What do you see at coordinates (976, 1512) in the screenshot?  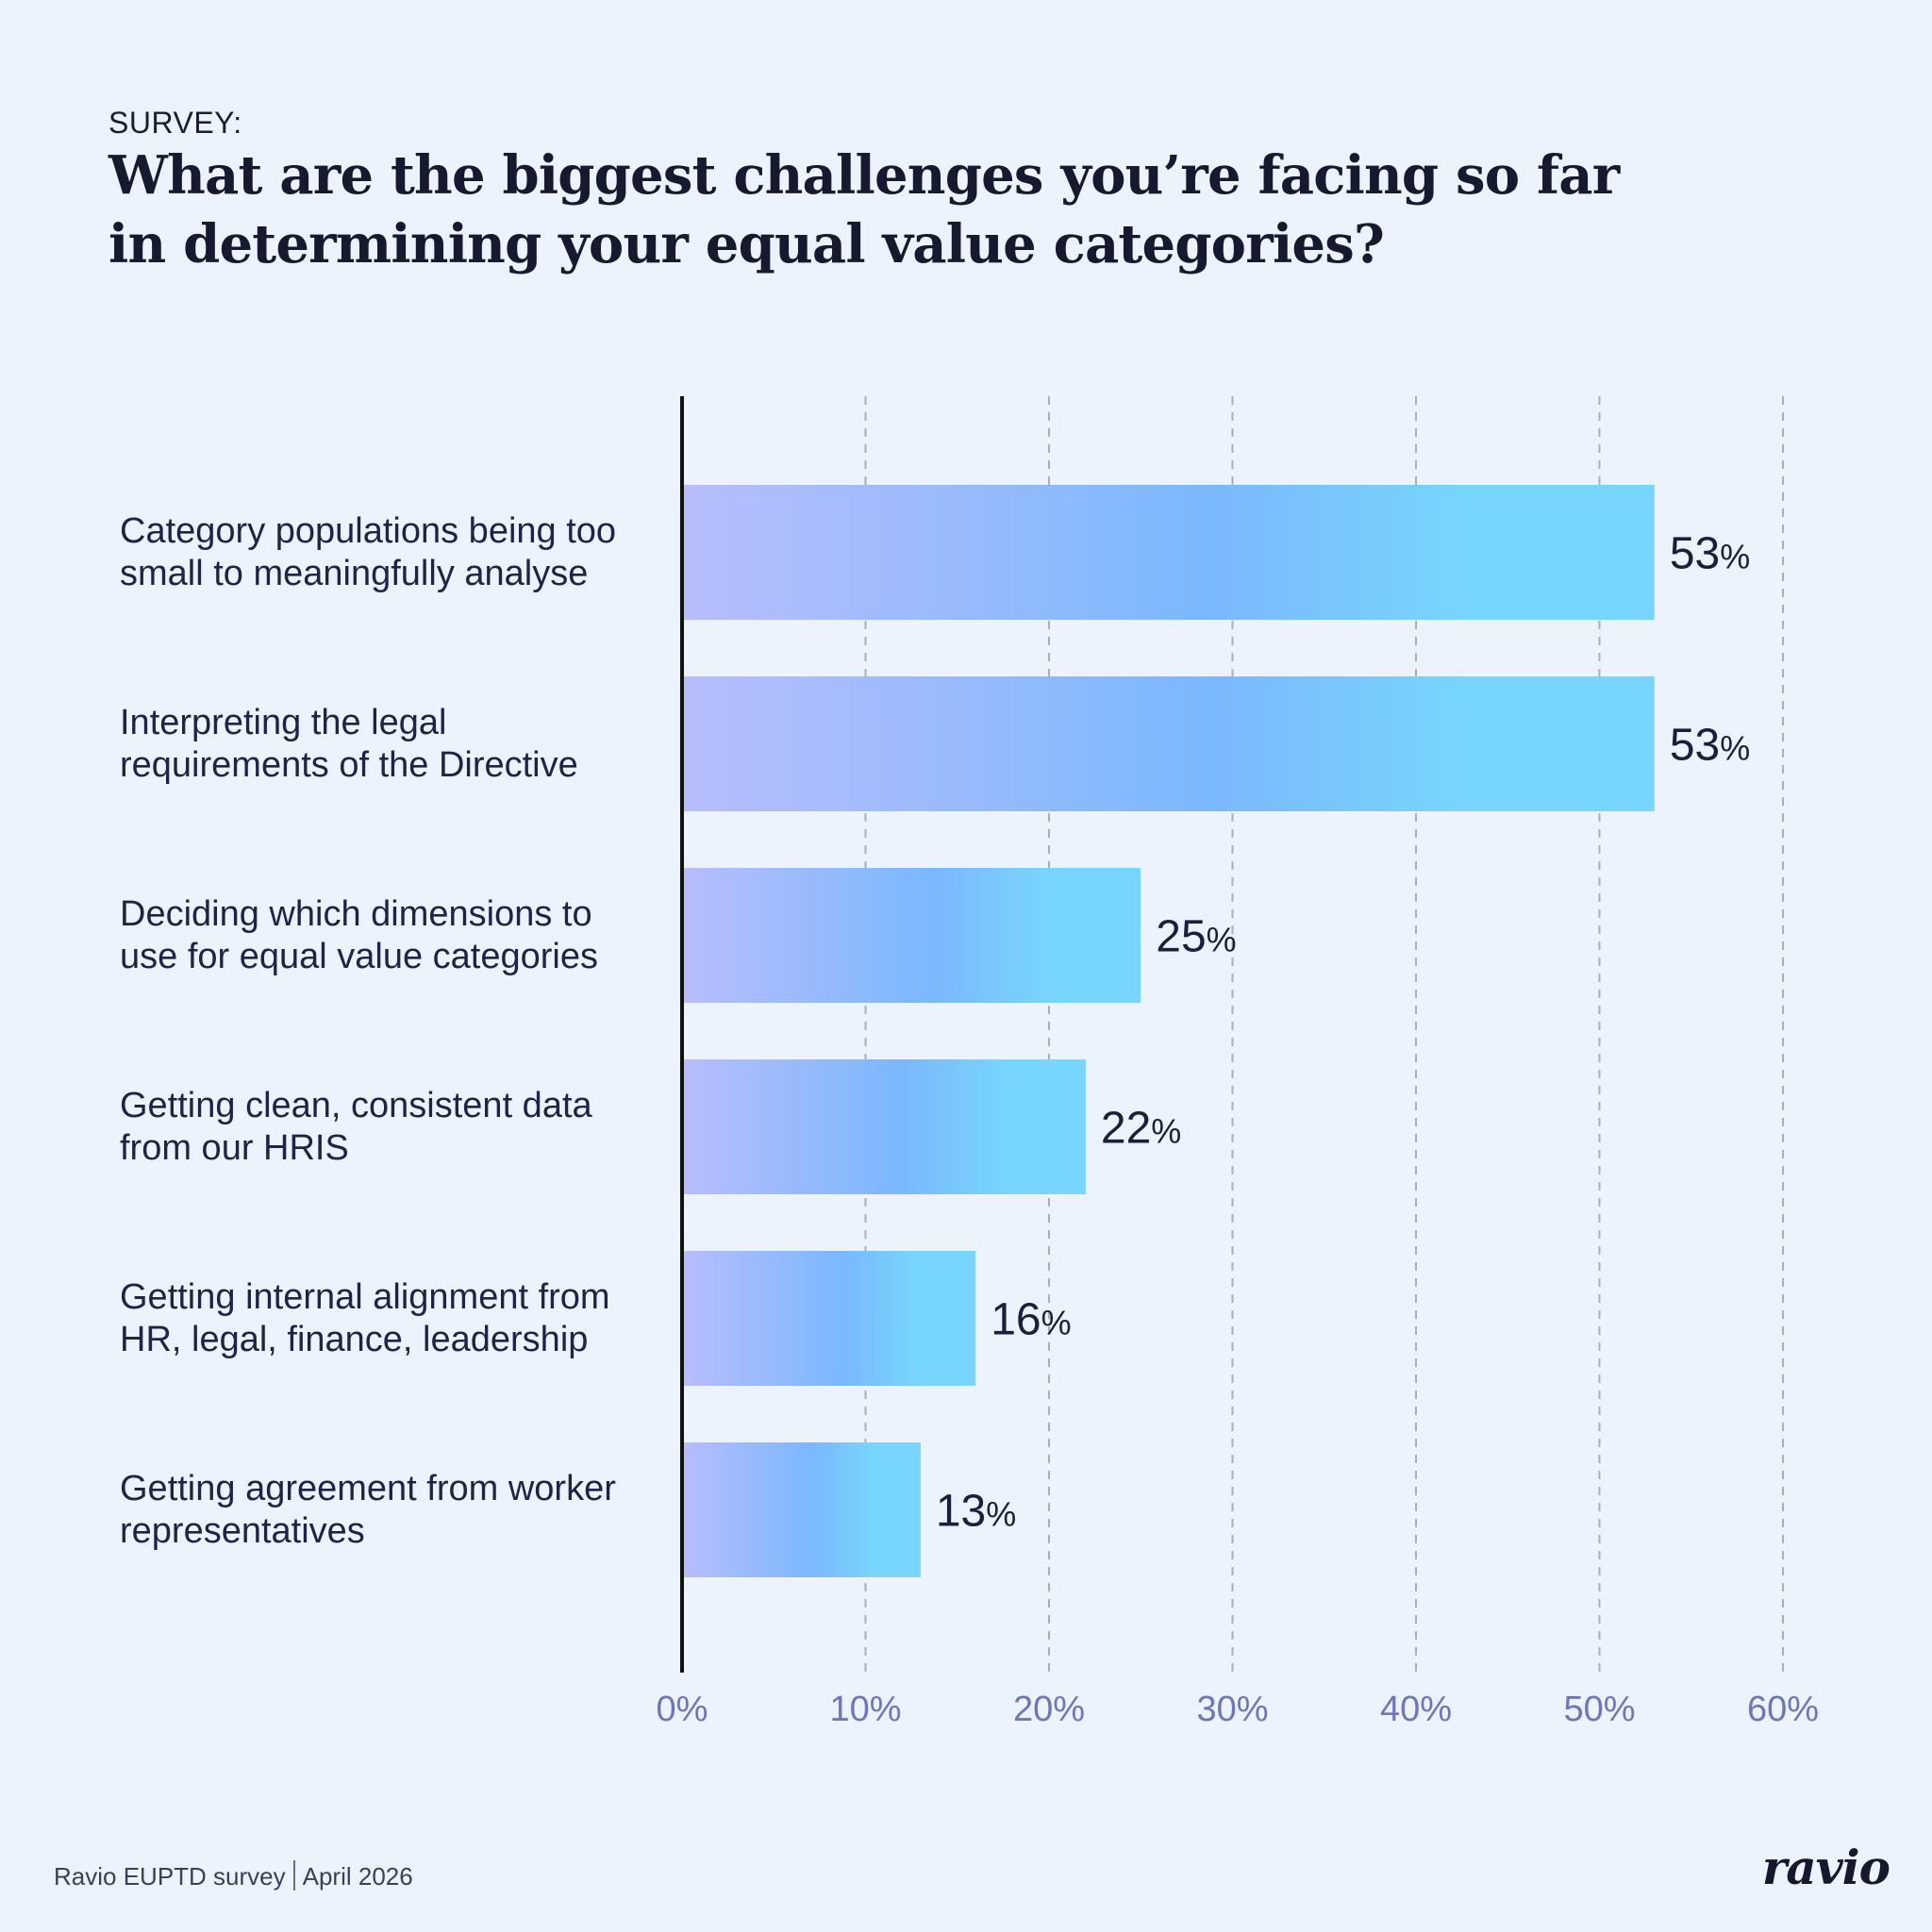 I see `data-label: 13%` at bounding box center [976, 1512].